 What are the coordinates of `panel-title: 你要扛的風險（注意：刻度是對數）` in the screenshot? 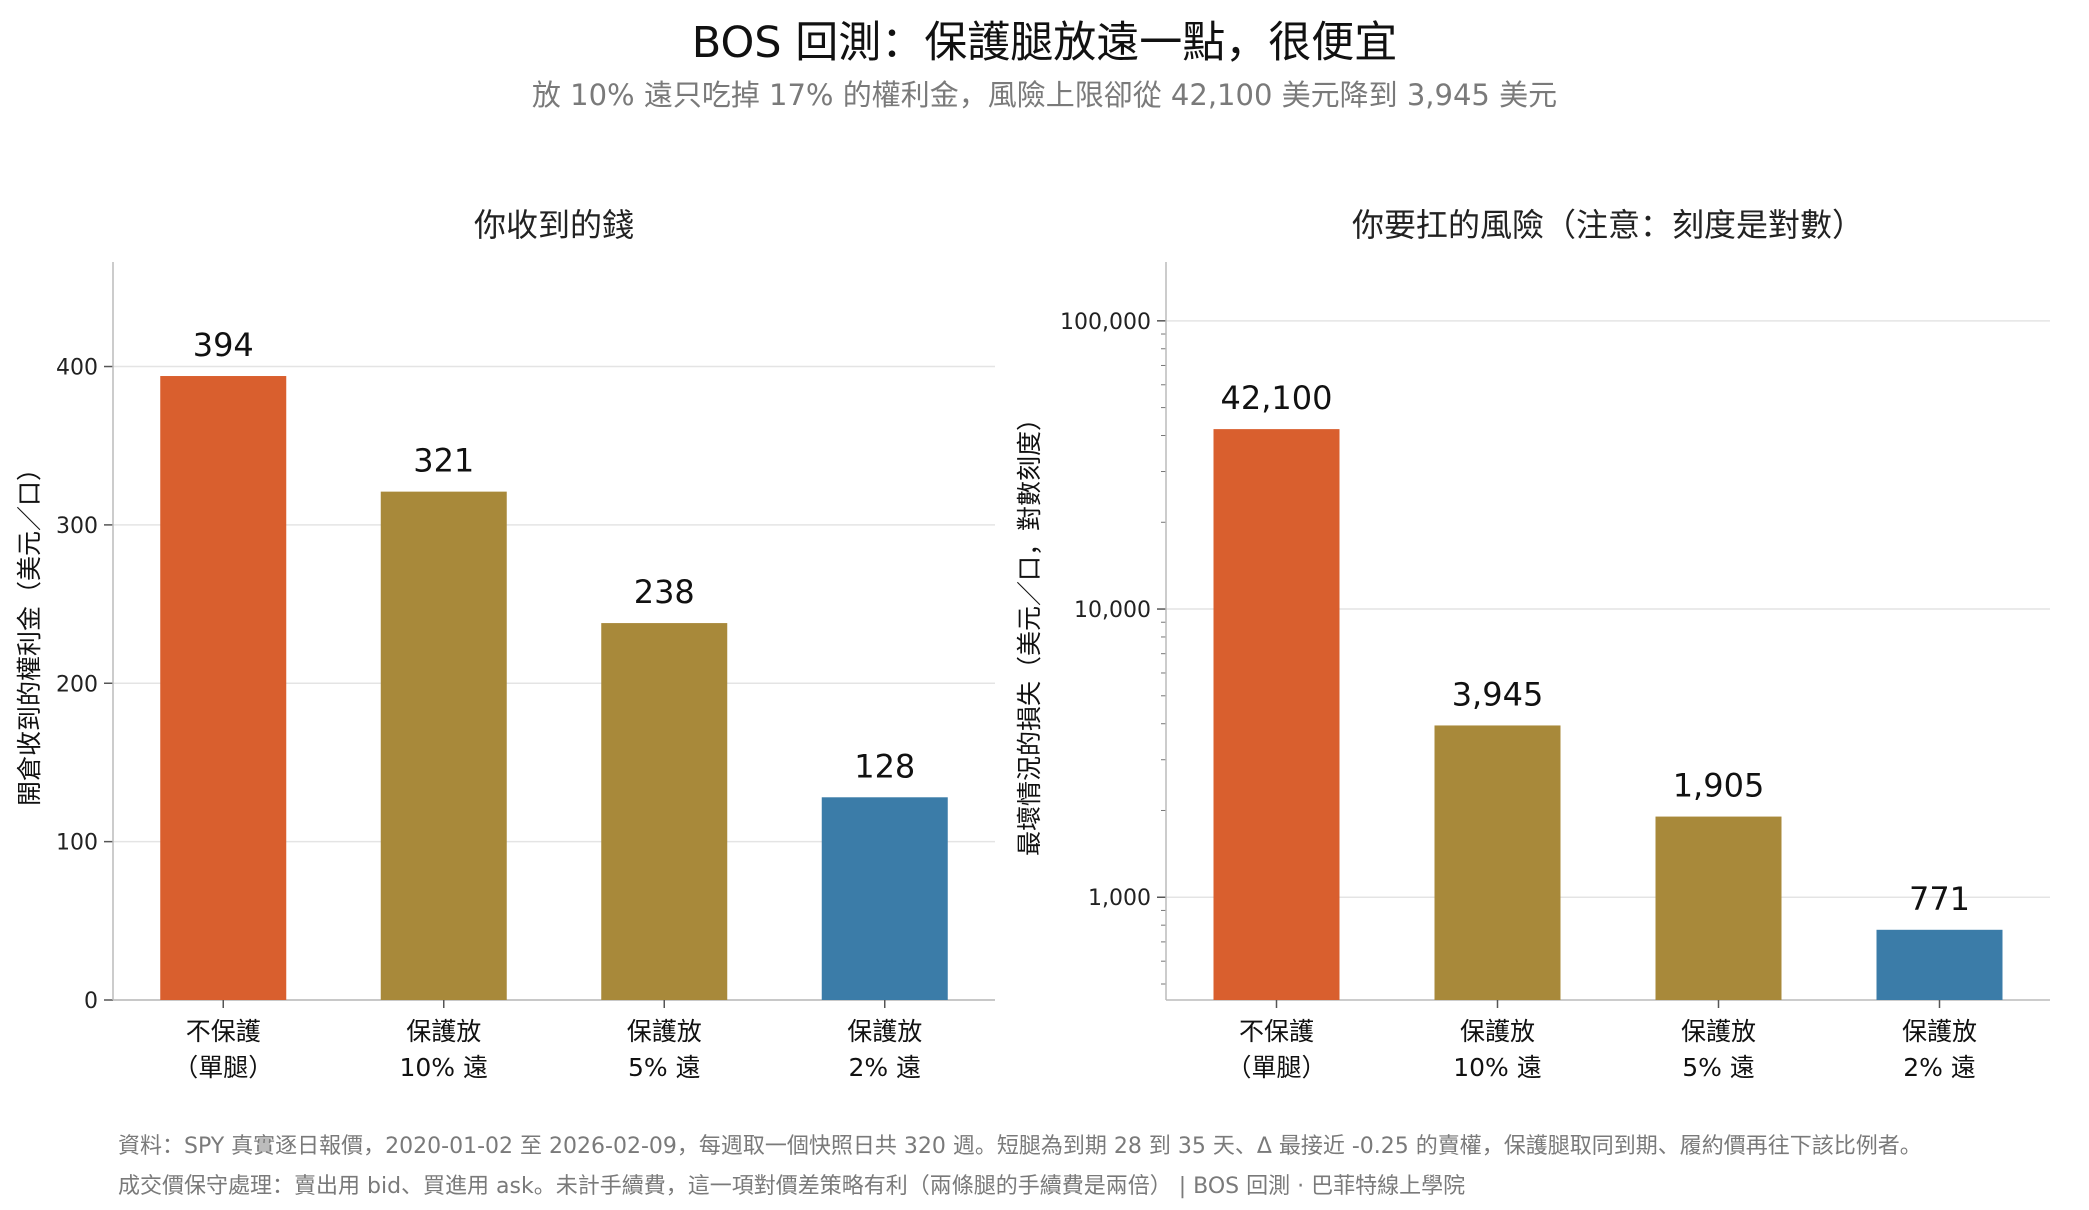 It's located at (1608, 225).